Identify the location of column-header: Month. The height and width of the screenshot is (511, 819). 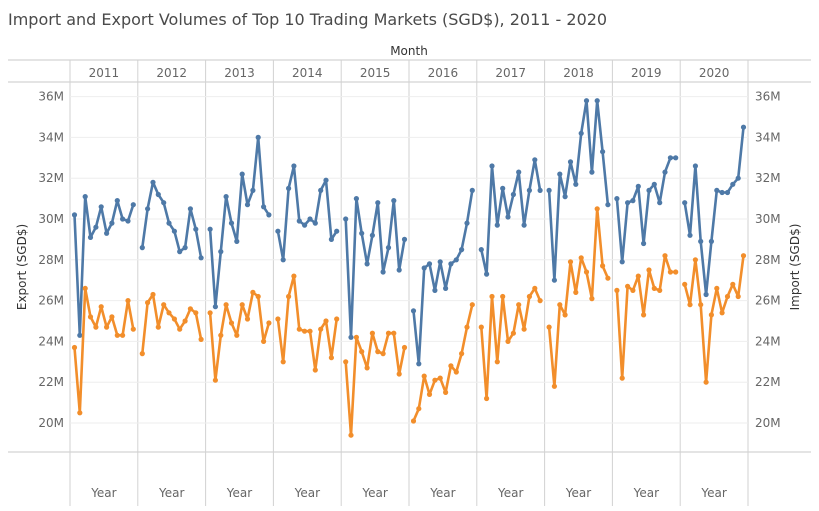
(409, 51).